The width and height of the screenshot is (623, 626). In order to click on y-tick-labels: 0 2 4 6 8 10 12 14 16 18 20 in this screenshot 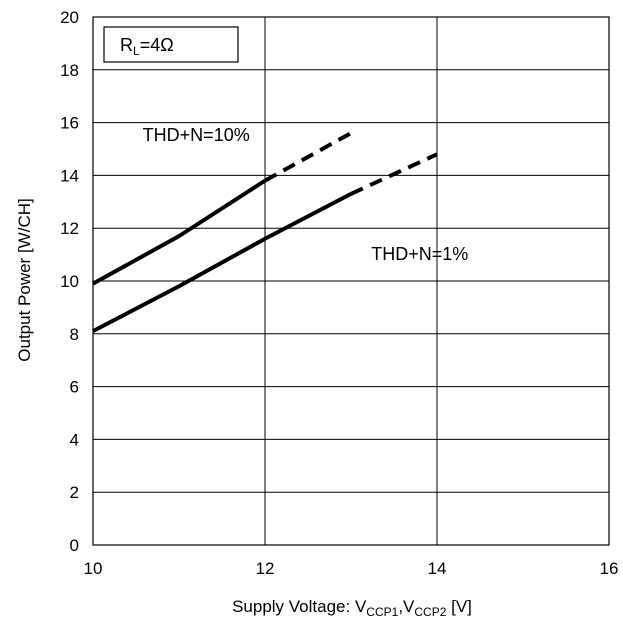, I will do `click(69, 281)`.